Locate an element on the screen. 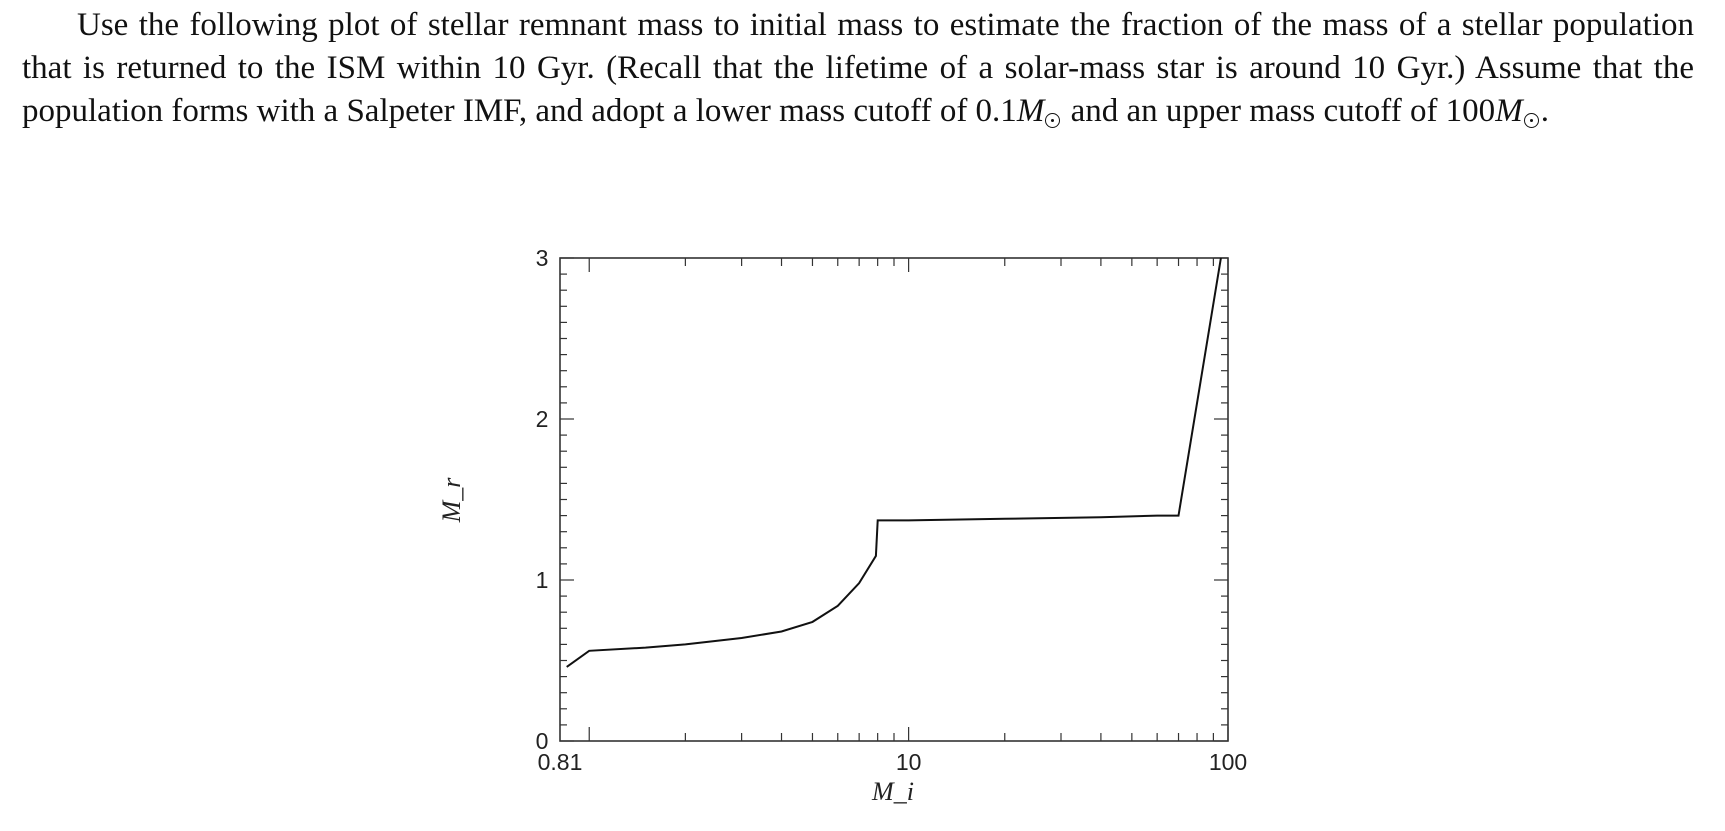 Image resolution: width=1725 pixels, height=831 pixels. x-tick-label: 100 is located at coordinates (1228, 762).